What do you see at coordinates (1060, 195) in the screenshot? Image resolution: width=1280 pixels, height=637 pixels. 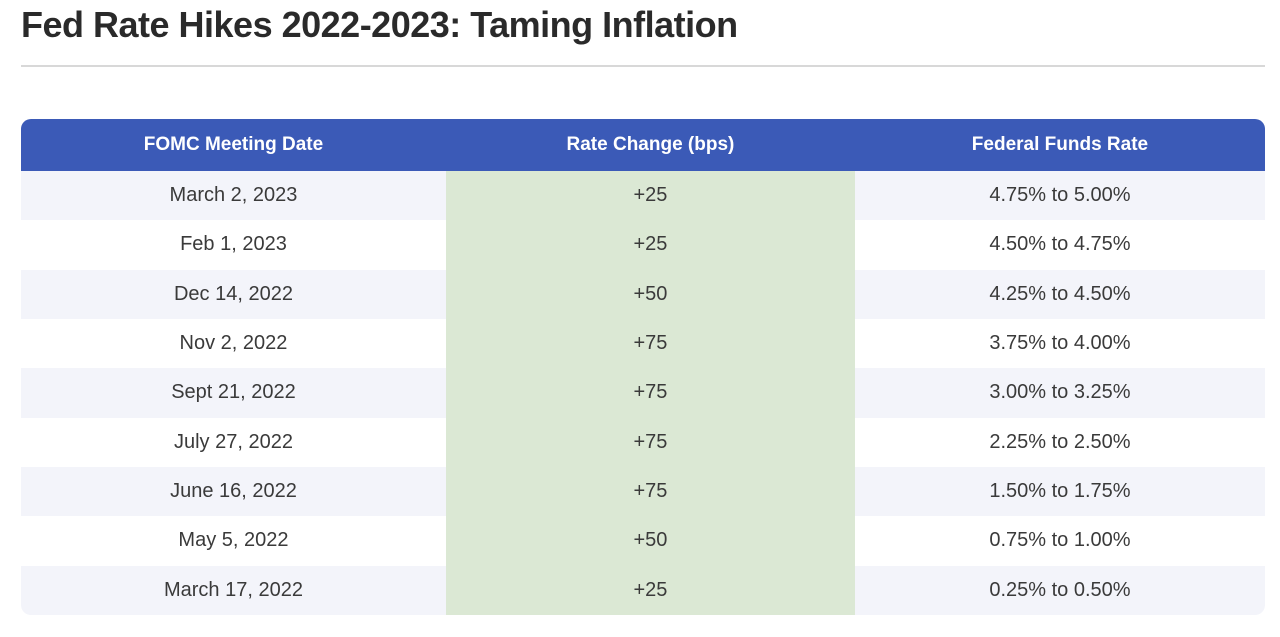 I see `cell-fed-funds-rate: 4.75% to 5.00%` at bounding box center [1060, 195].